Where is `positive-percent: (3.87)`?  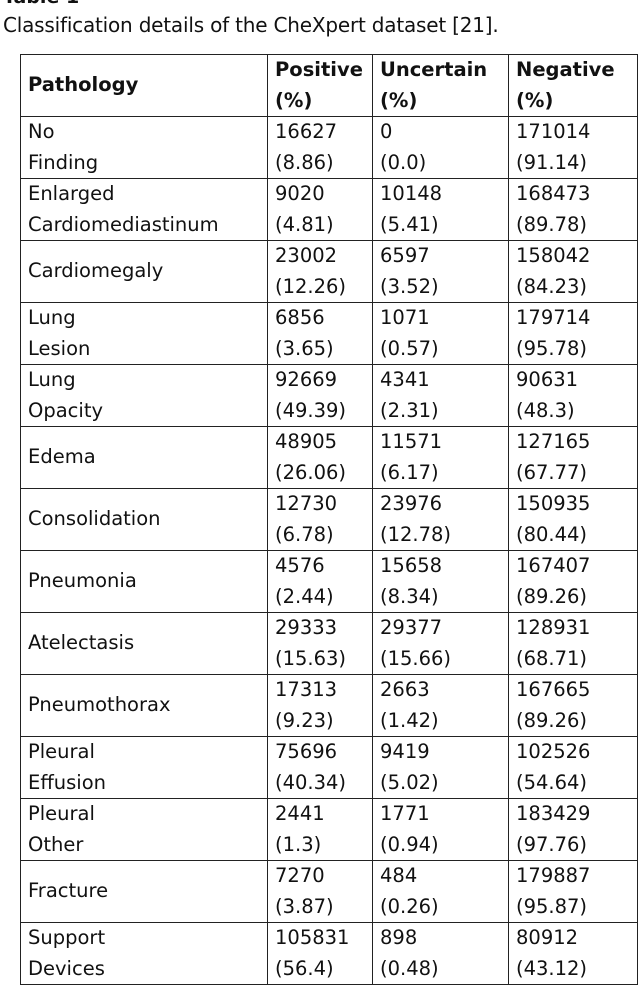 positive-percent: (3.87) is located at coordinates (304, 906).